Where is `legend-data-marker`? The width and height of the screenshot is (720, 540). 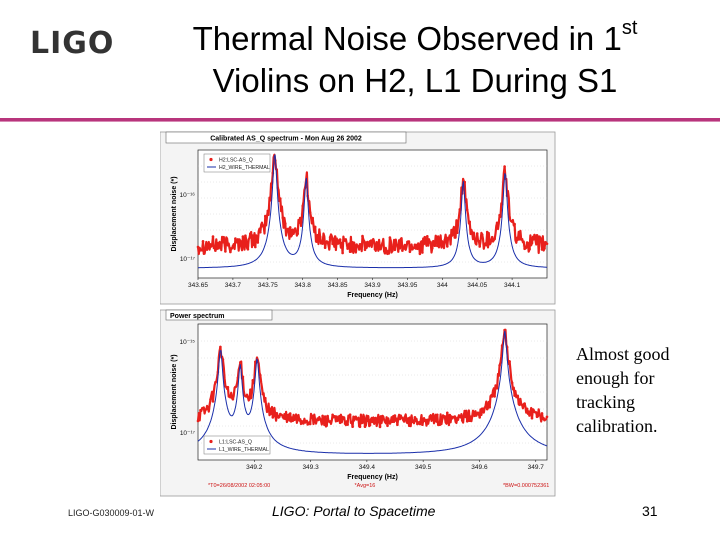
legend-data-marker is located at coordinates (211, 159).